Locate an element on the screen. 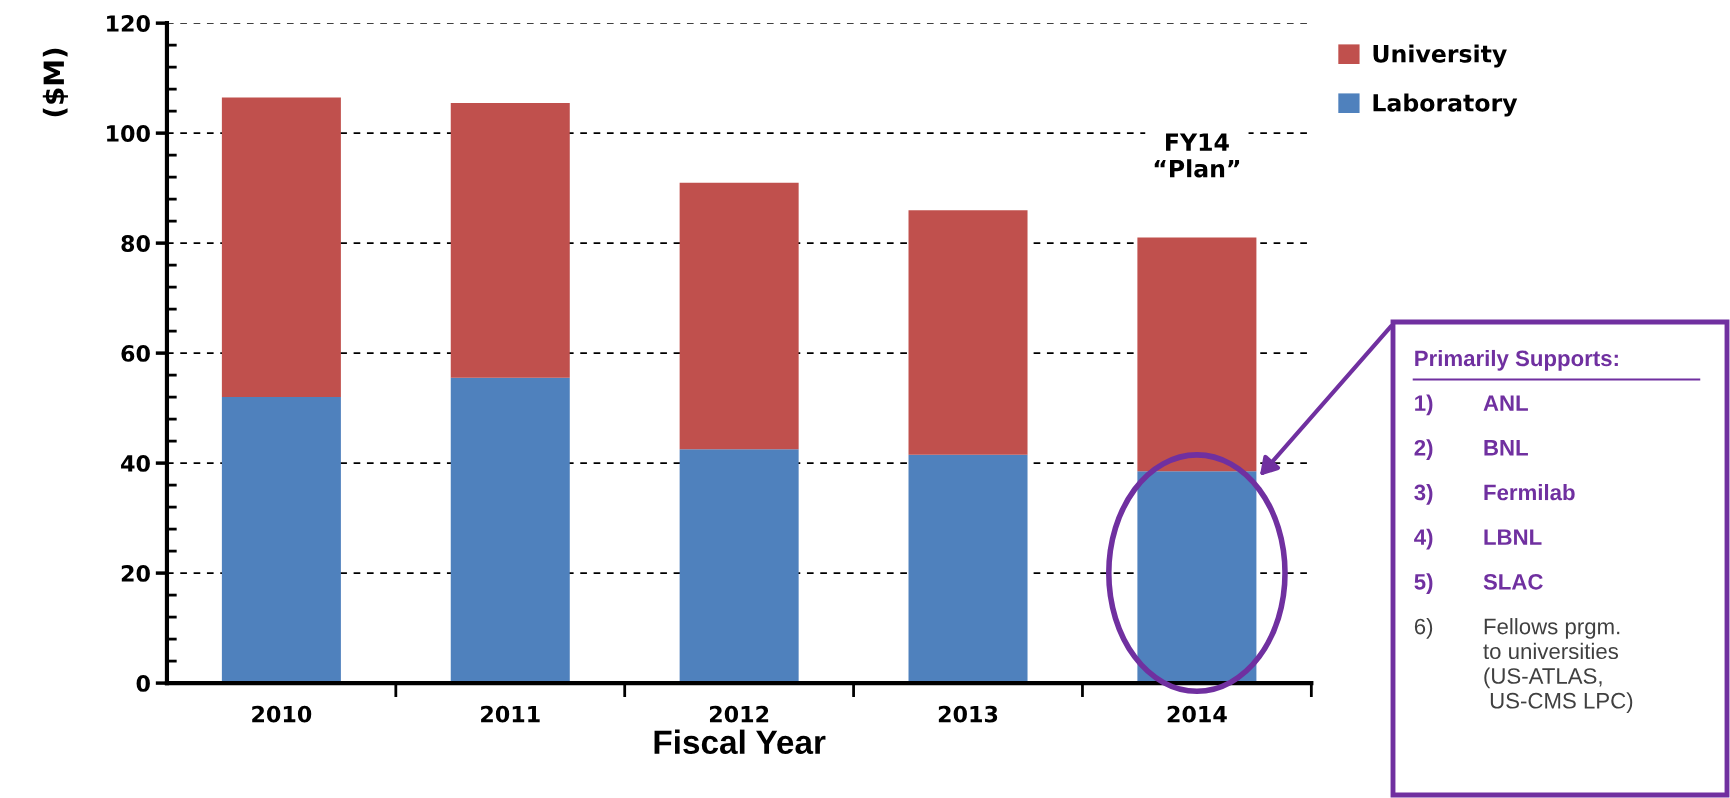 This screenshot has width=1730, height=798. legend-label: University is located at coordinates (1440, 56).